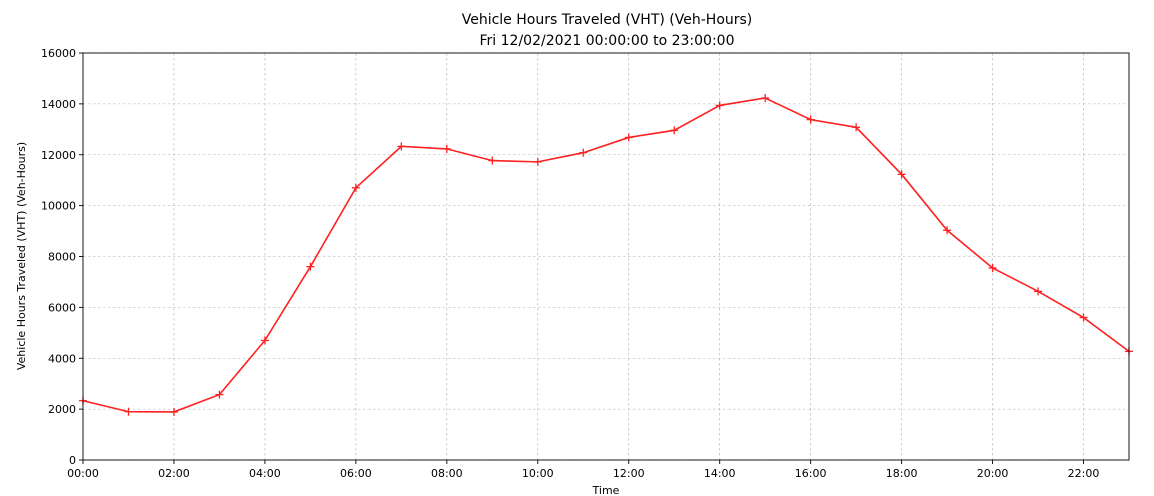 Image resolution: width=1154 pixels, height=496 pixels. Describe the element at coordinates (607, 20) in the screenshot. I see `chart-title: Vehicle Hours Traveled (VHT) (Veh-Hours)` at that location.